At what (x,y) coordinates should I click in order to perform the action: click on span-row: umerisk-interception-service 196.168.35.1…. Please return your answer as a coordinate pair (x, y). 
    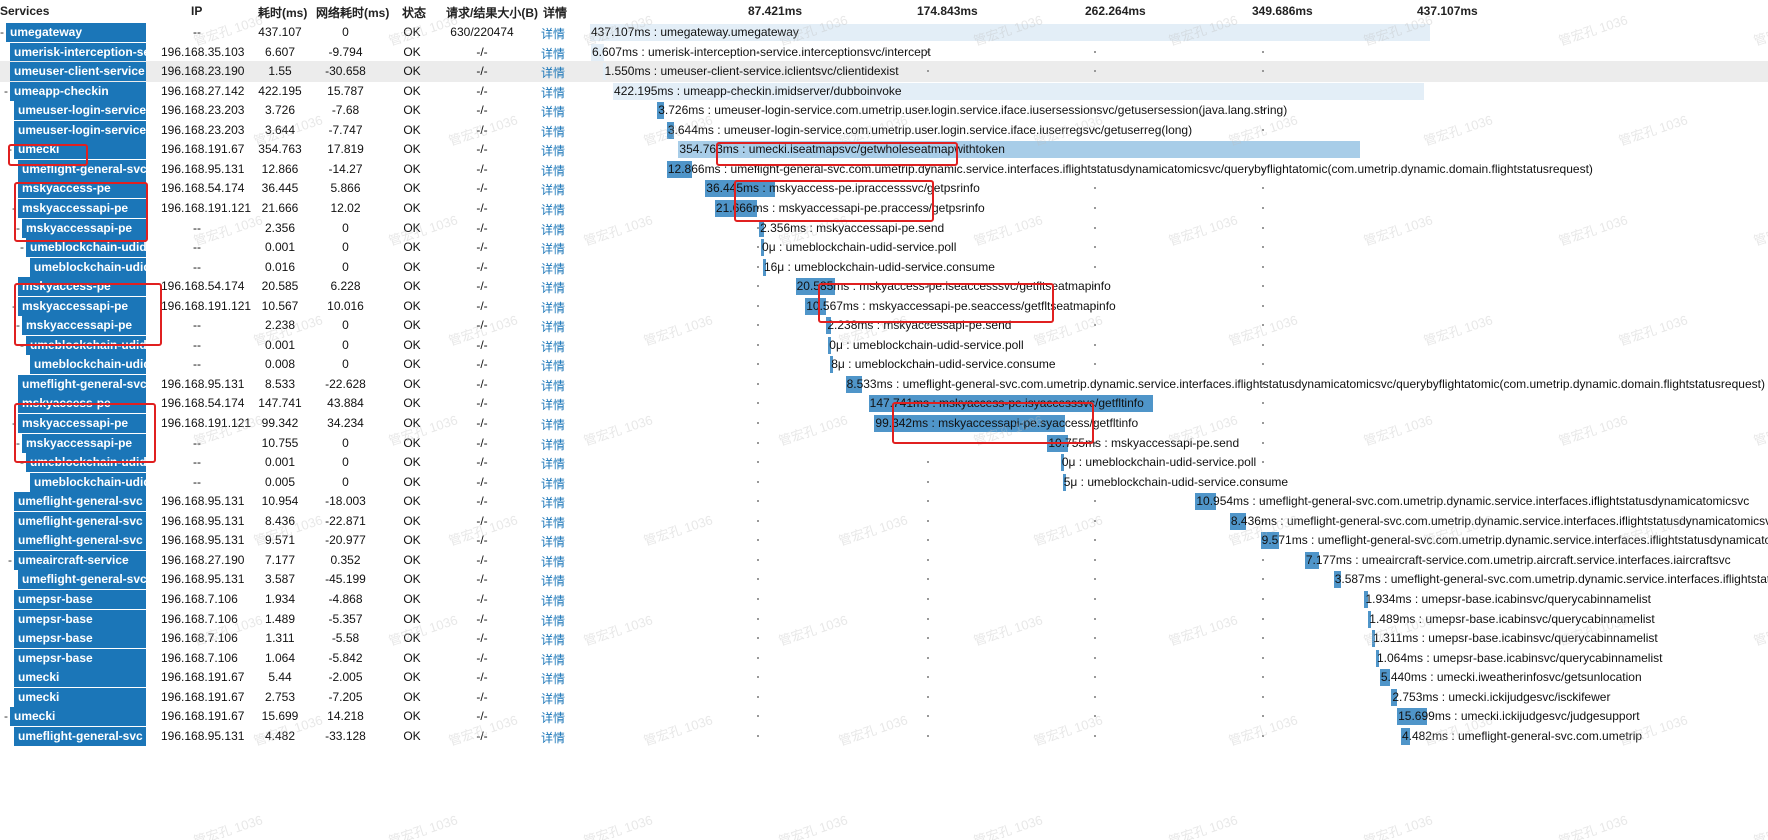
    Looking at the image, I should click on (884, 52).